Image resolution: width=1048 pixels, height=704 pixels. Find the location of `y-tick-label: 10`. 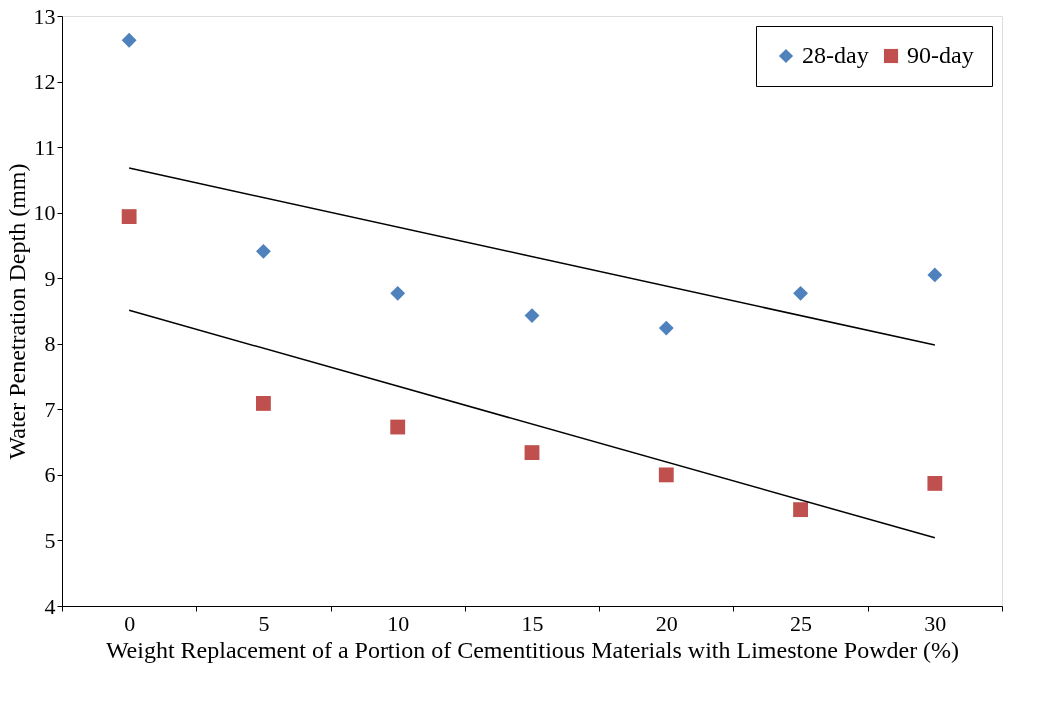

y-tick-label: 10 is located at coordinates (44, 213).